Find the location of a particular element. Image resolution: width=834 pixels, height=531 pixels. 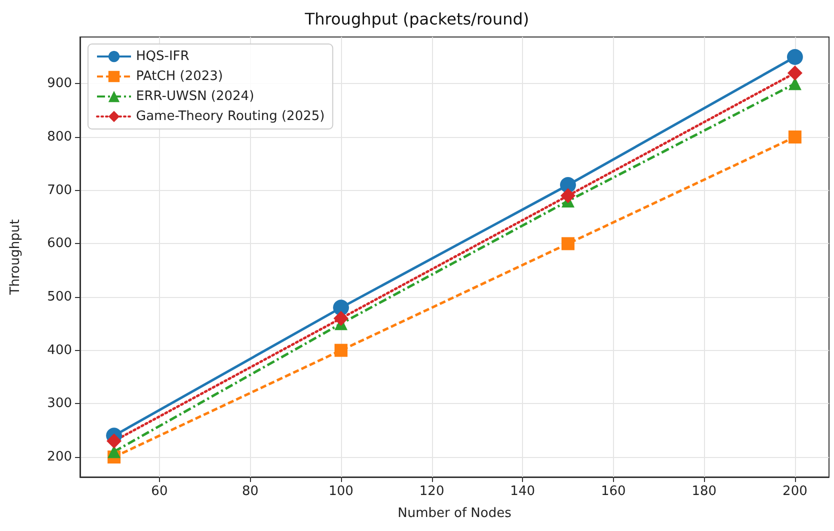

x-tick-label: 180 is located at coordinates (704, 491).